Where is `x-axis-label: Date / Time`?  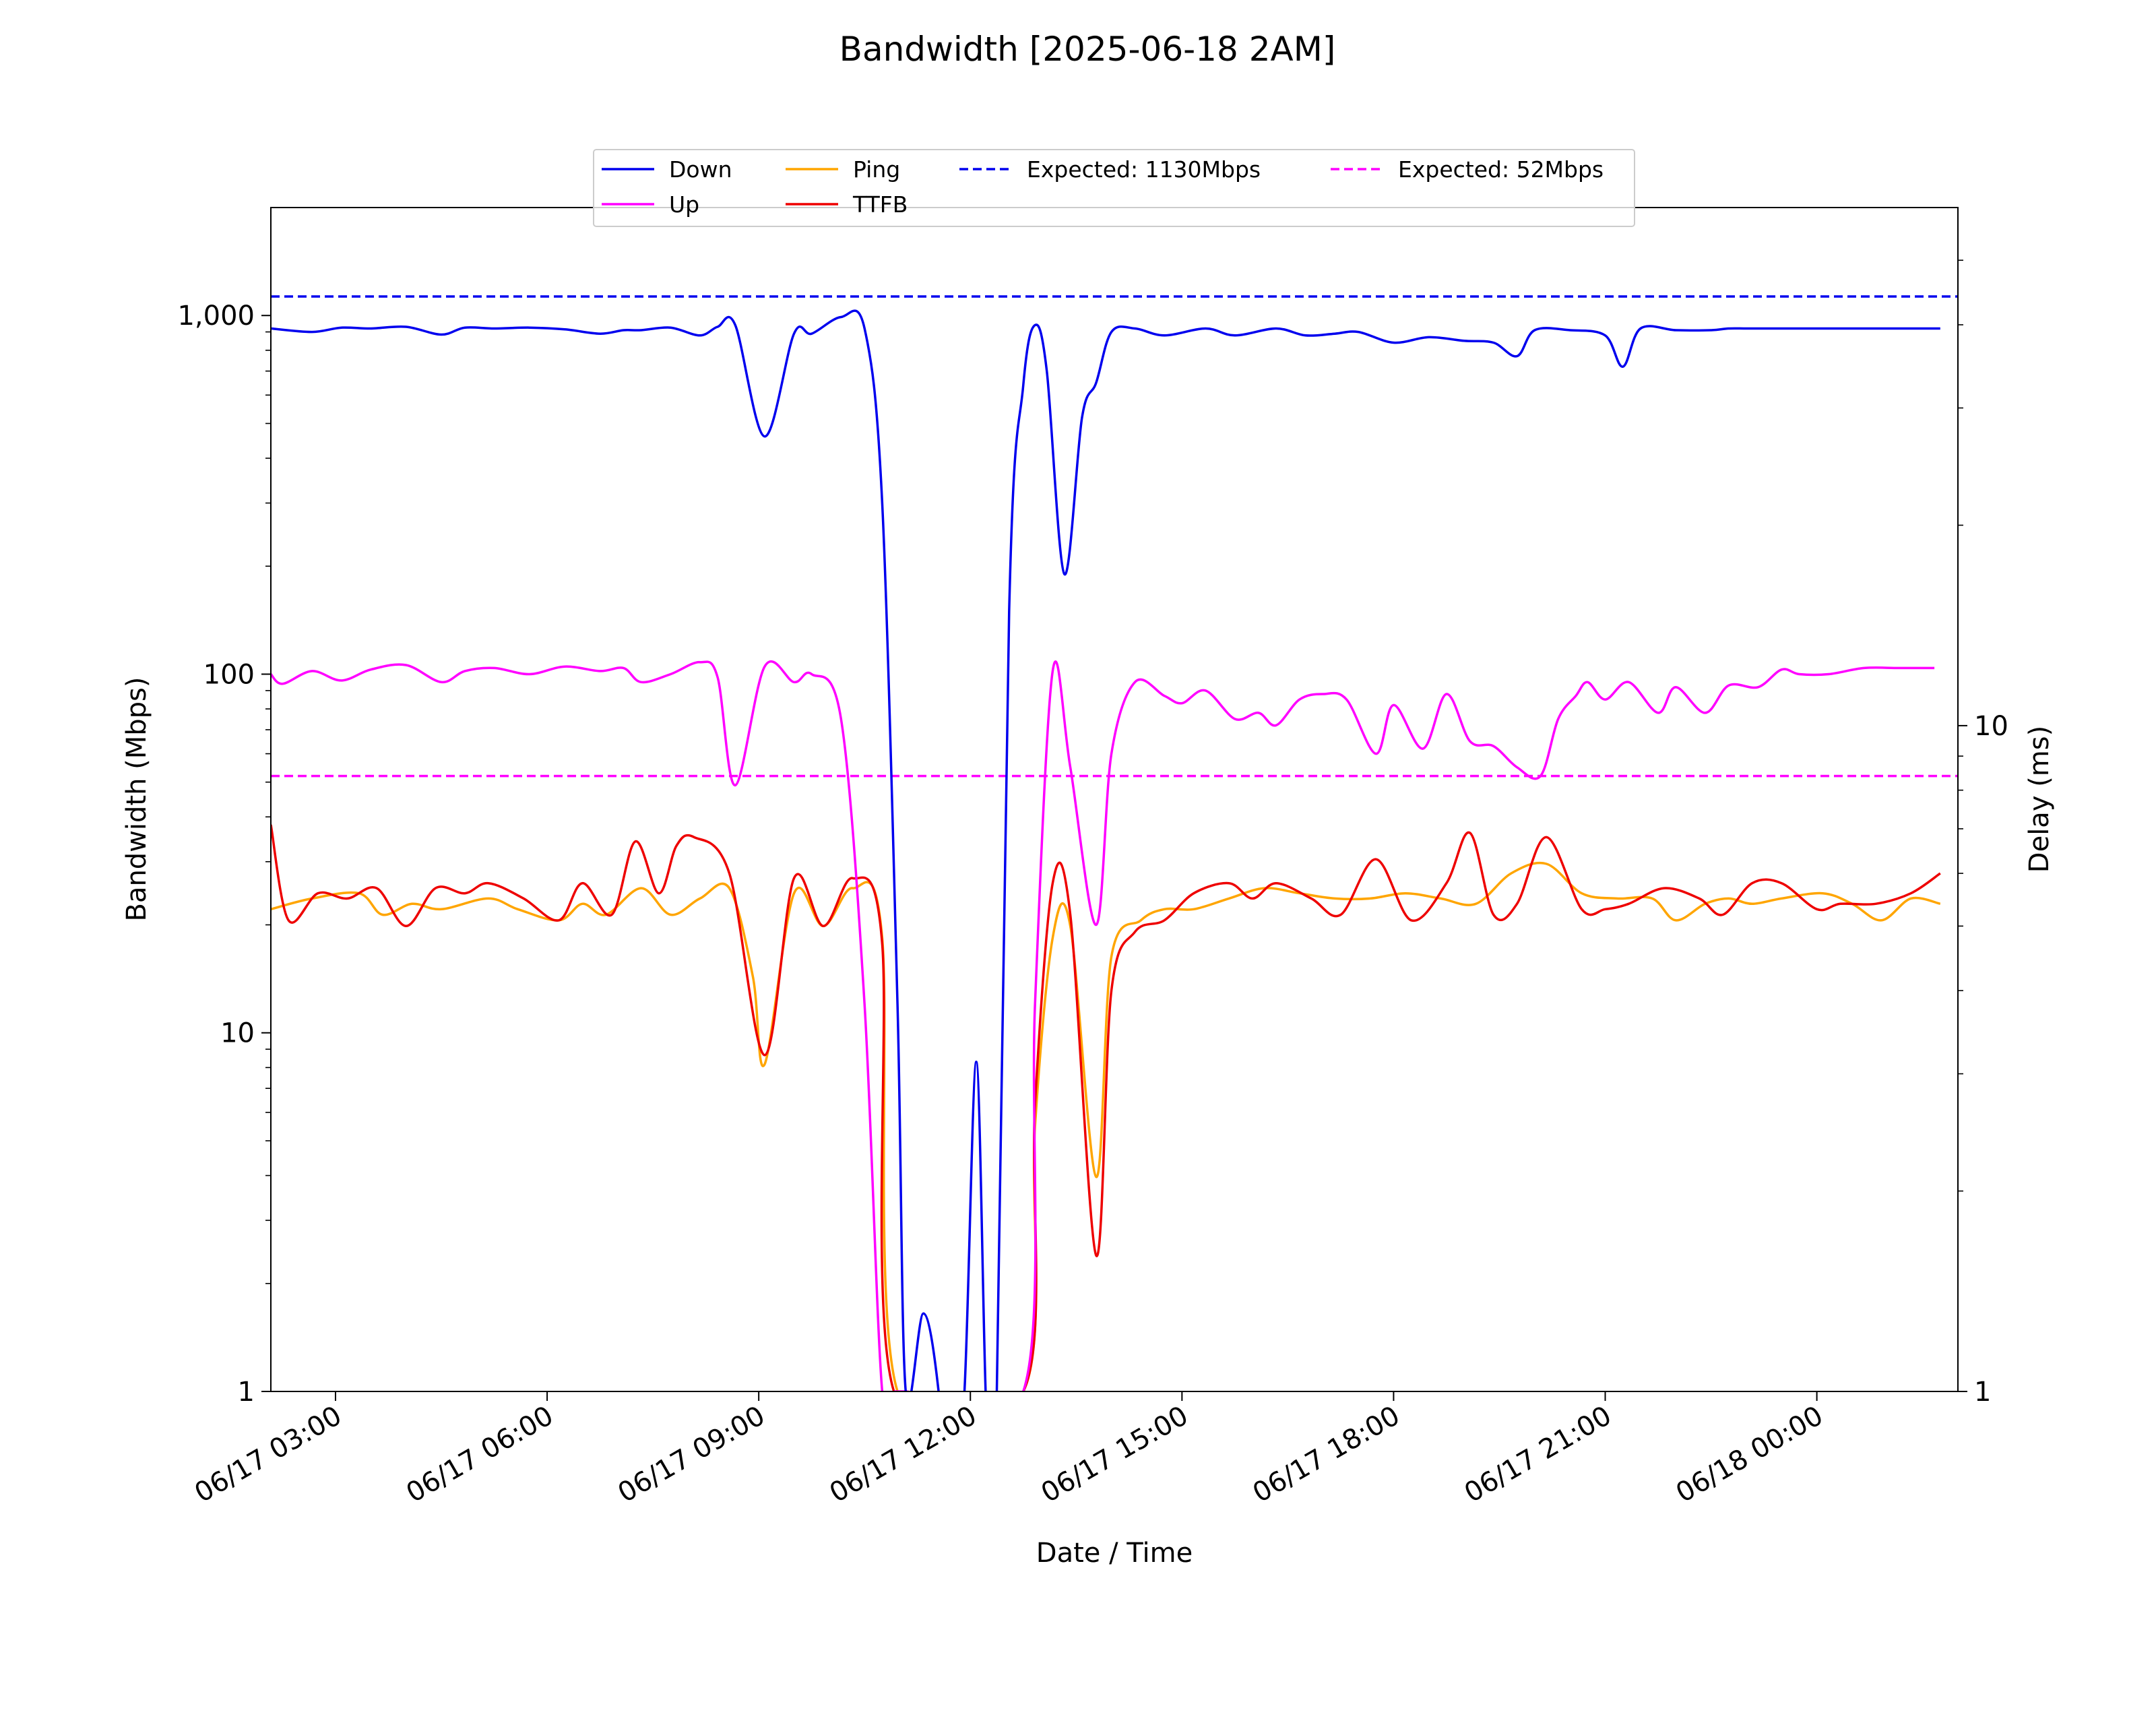
x-axis-label: Date / Time is located at coordinates (1114, 1553).